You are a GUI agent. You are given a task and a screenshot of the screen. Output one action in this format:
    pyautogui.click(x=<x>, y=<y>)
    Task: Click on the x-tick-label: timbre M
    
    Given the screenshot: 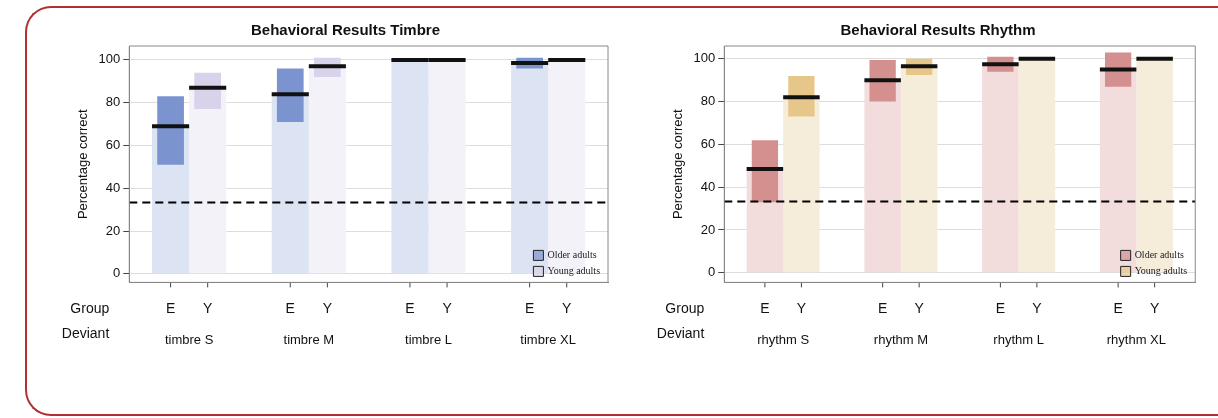 What is the action you would take?
    pyautogui.click(x=309, y=339)
    